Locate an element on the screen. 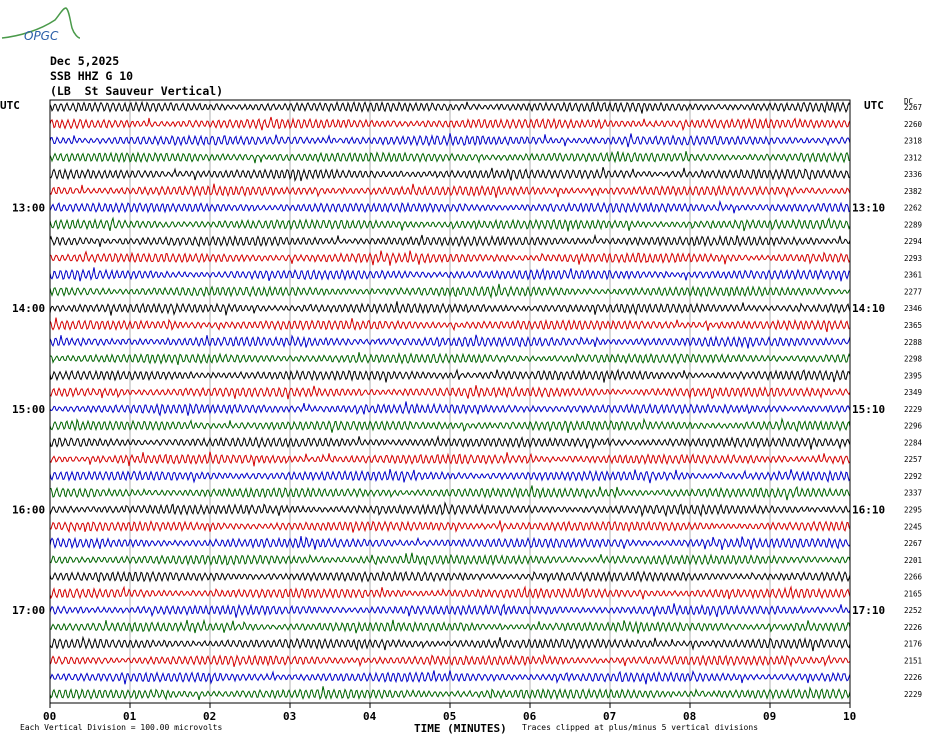 This screenshot has height=744, width=930. x-tick-label: 07 is located at coordinates (609, 716).